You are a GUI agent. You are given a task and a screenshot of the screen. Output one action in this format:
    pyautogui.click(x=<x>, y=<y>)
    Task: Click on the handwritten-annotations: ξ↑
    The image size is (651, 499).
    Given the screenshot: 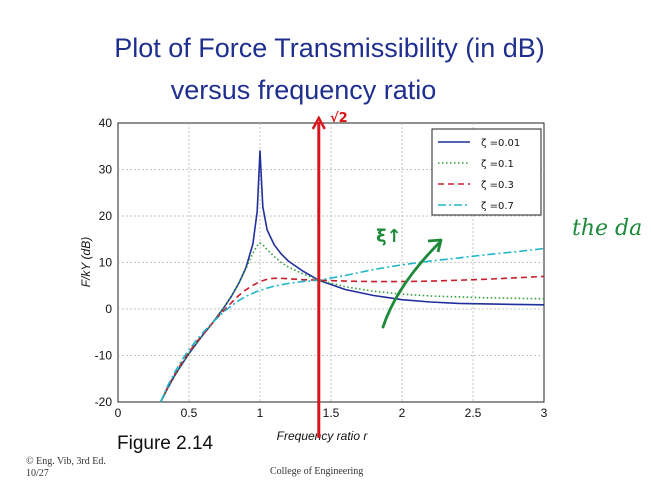 What is the action you would take?
    pyautogui.click(x=377, y=276)
    